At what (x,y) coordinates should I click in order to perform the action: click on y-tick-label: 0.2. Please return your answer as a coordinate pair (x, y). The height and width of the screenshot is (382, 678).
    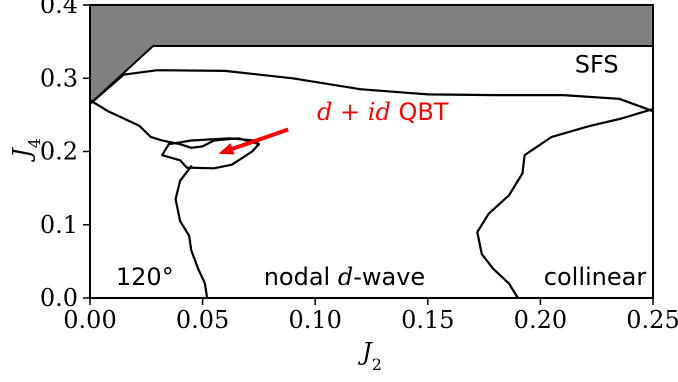
    Looking at the image, I should click on (59, 152).